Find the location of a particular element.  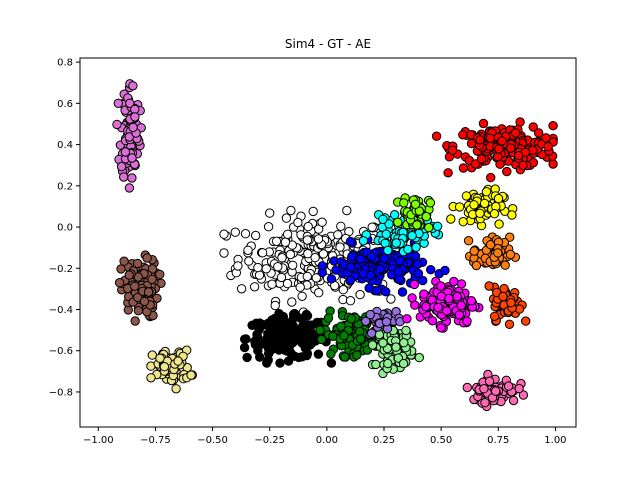

y-tick-label: 0.6 is located at coordinates (65, 104).